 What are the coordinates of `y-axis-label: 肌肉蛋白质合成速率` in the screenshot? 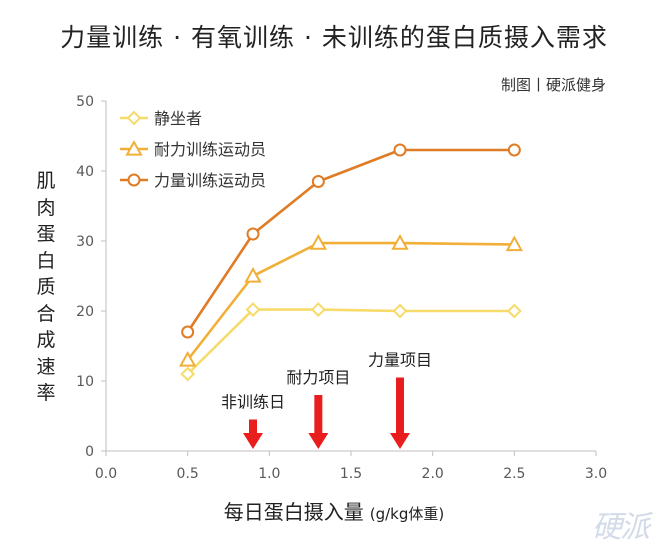 It's located at (46, 287).